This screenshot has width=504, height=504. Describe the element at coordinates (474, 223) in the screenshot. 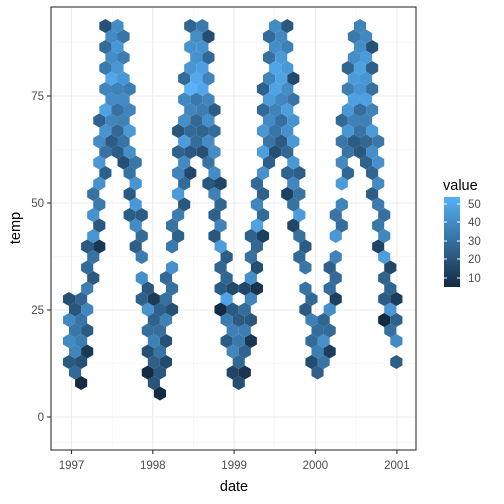

I see `legend-label-40: 40` at that location.